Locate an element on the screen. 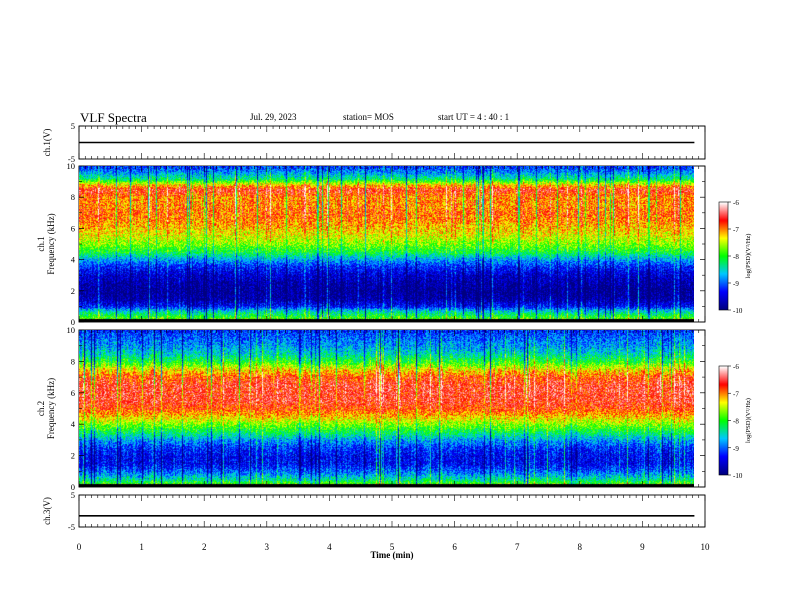 The height and width of the screenshot is (612, 792). x-tick-label: 0 is located at coordinates (79, 547).